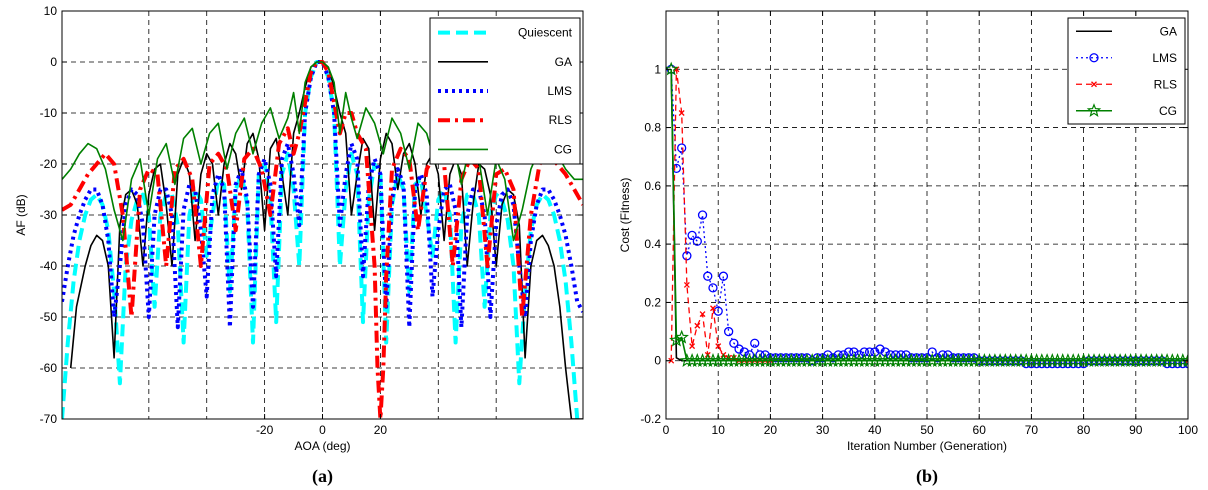 The image size is (1208, 490). What do you see at coordinates (1094, 110) in the screenshot?
I see `legend-marker-cg` at bounding box center [1094, 110].